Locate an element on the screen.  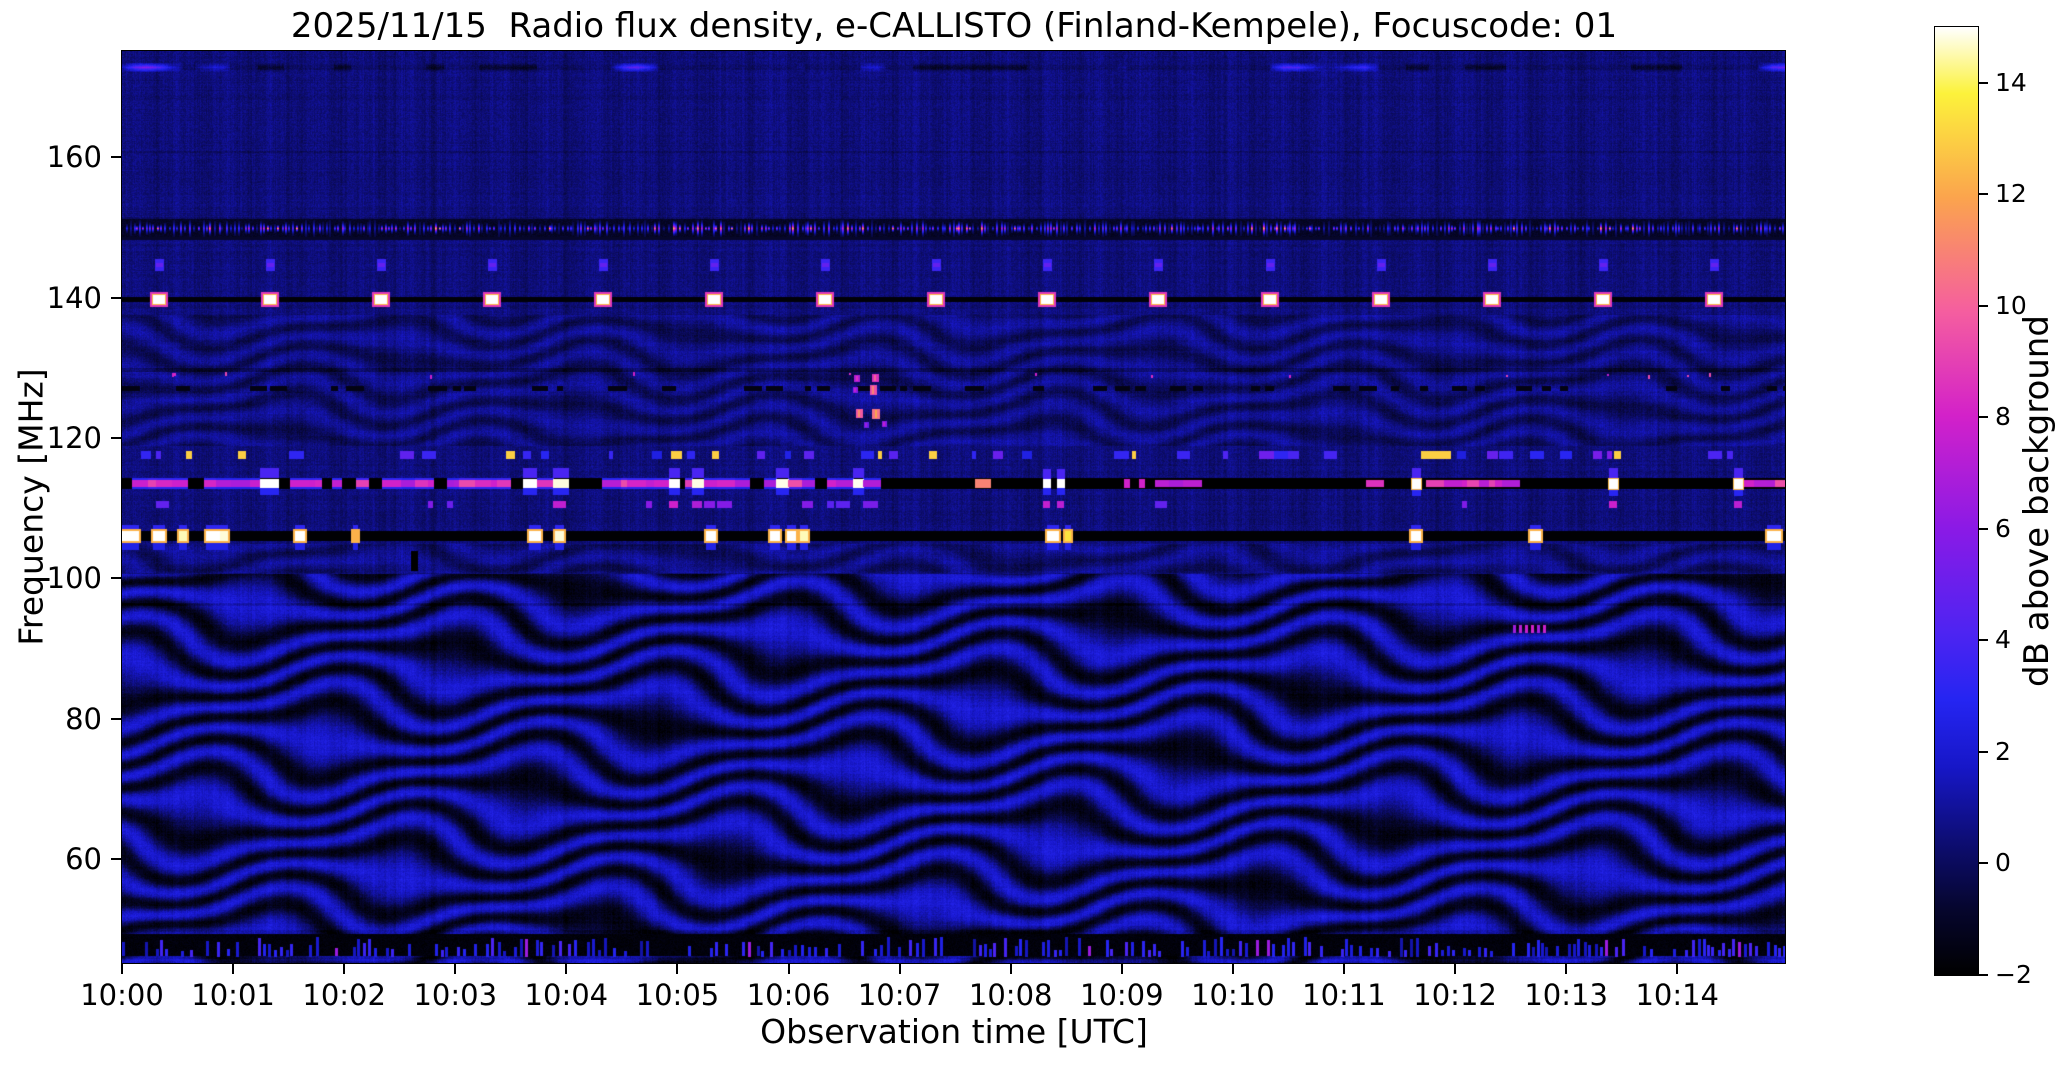
colorbar-label: dB above background is located at coordinates (2037, 501).